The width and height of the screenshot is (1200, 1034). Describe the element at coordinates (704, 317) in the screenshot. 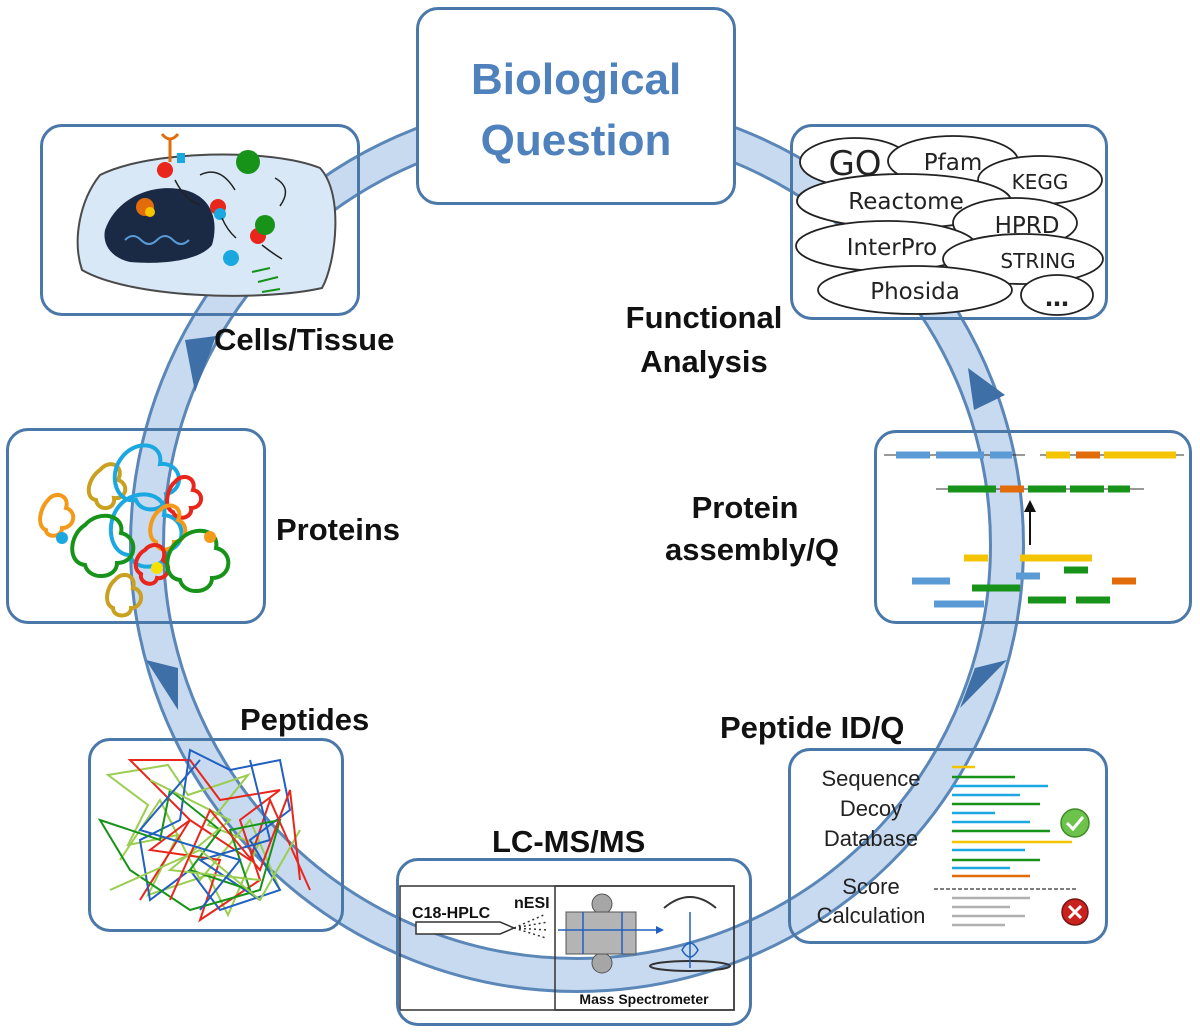

I see `stage-label-functional-line1: Functional` at that location.